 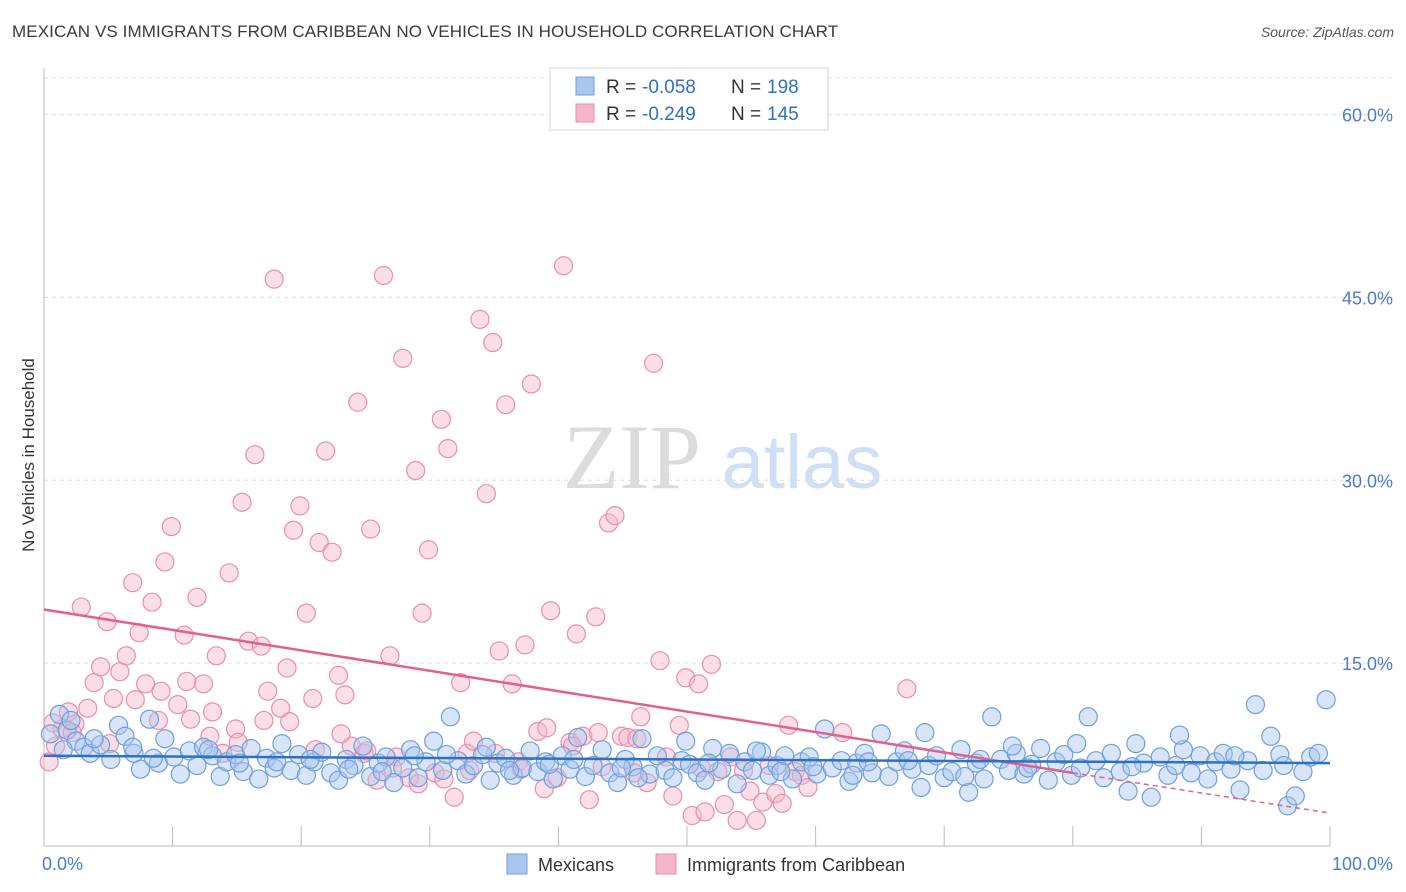 I want to click on watermark-atlas: atlas, so click(x=802, y=462).